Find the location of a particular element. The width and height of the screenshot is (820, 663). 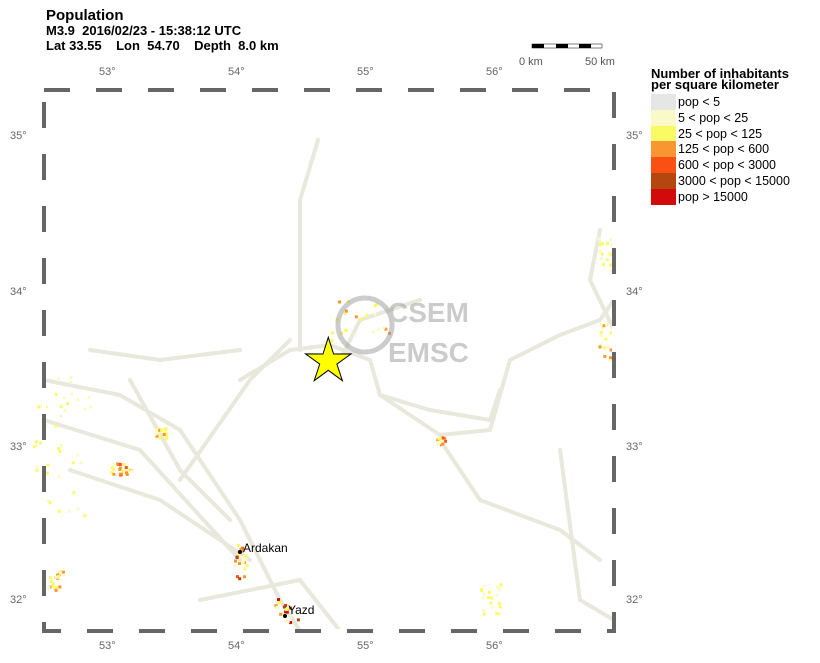

lon-tick: 53° is located at coordinates (107, 72).